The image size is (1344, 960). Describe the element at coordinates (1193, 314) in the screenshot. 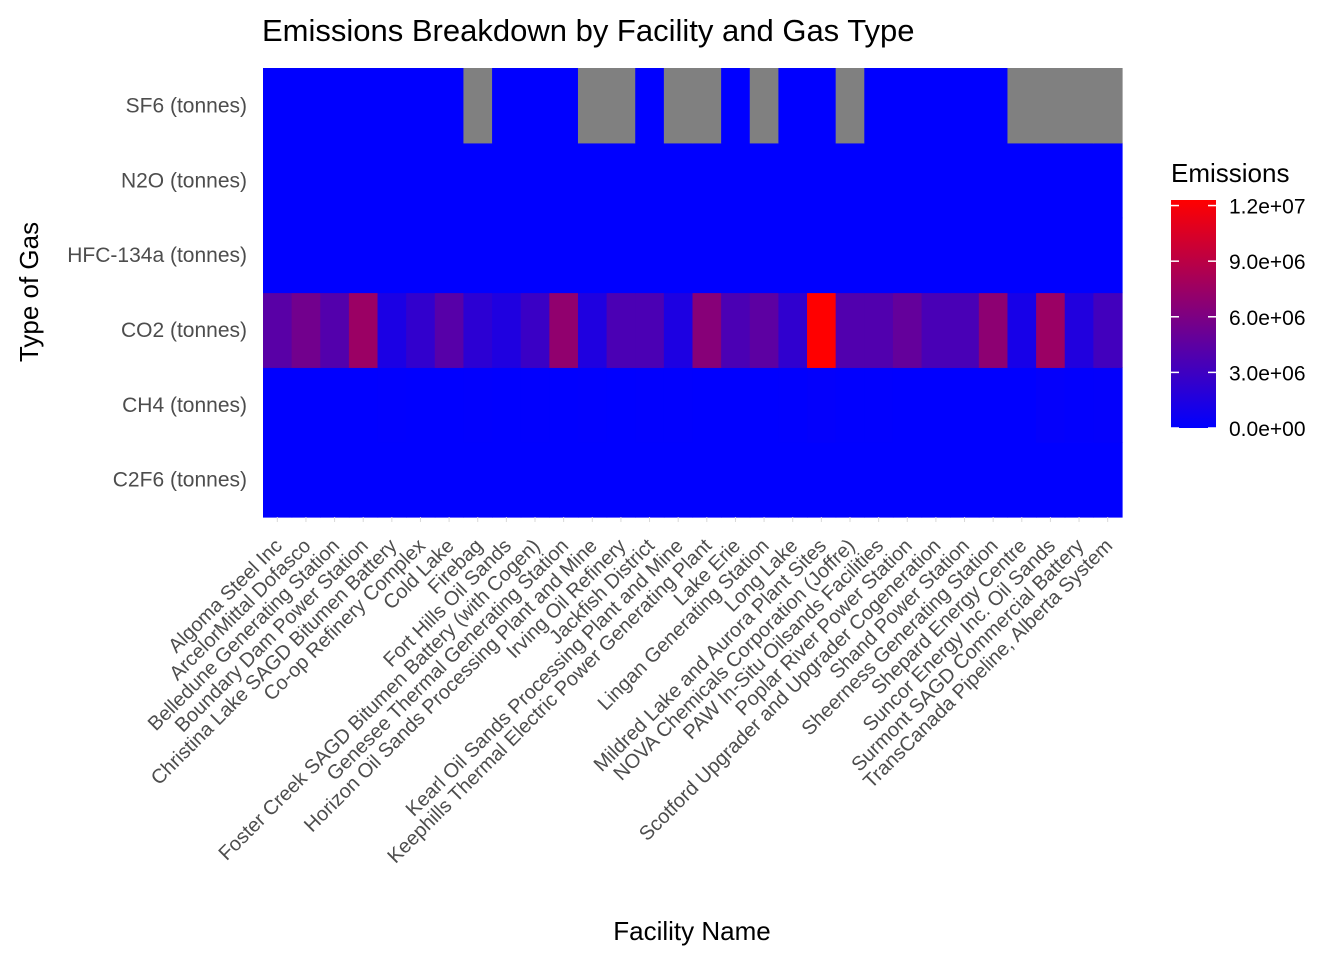

I see `legend-color-bar` at that location.